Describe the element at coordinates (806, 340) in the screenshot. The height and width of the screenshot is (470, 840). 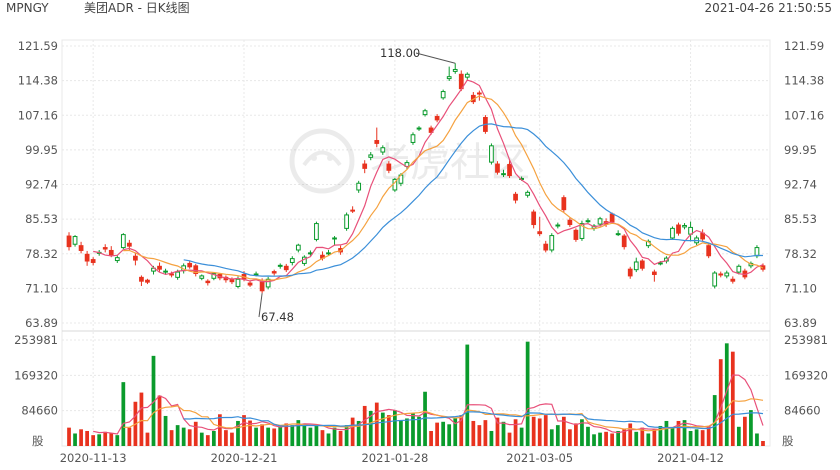
I see `volume-tick-right: 253981` at that location.